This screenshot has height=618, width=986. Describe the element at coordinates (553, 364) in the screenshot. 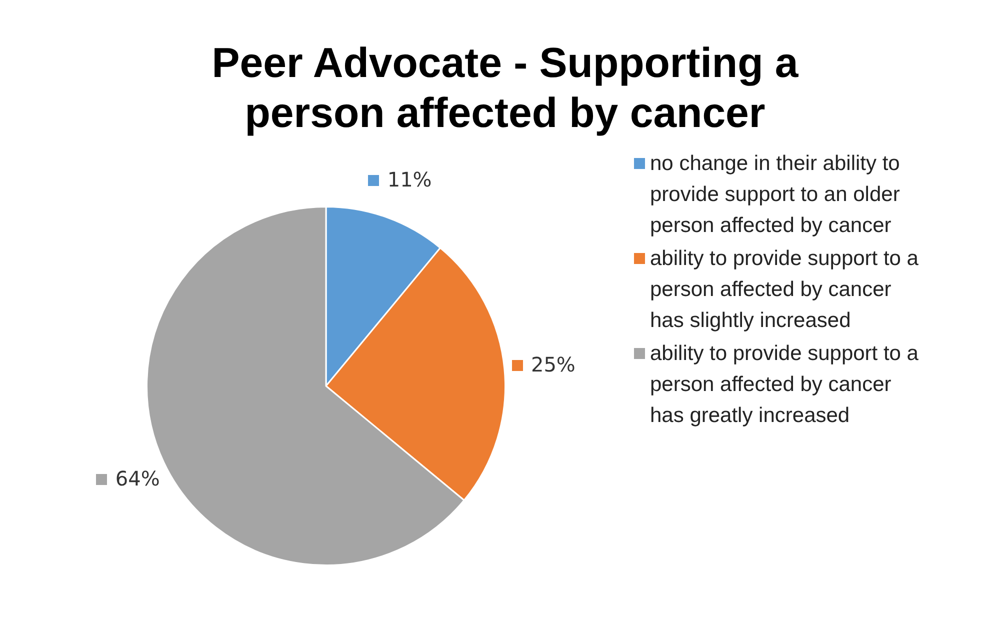

I see `data-label: 25%` at that location.